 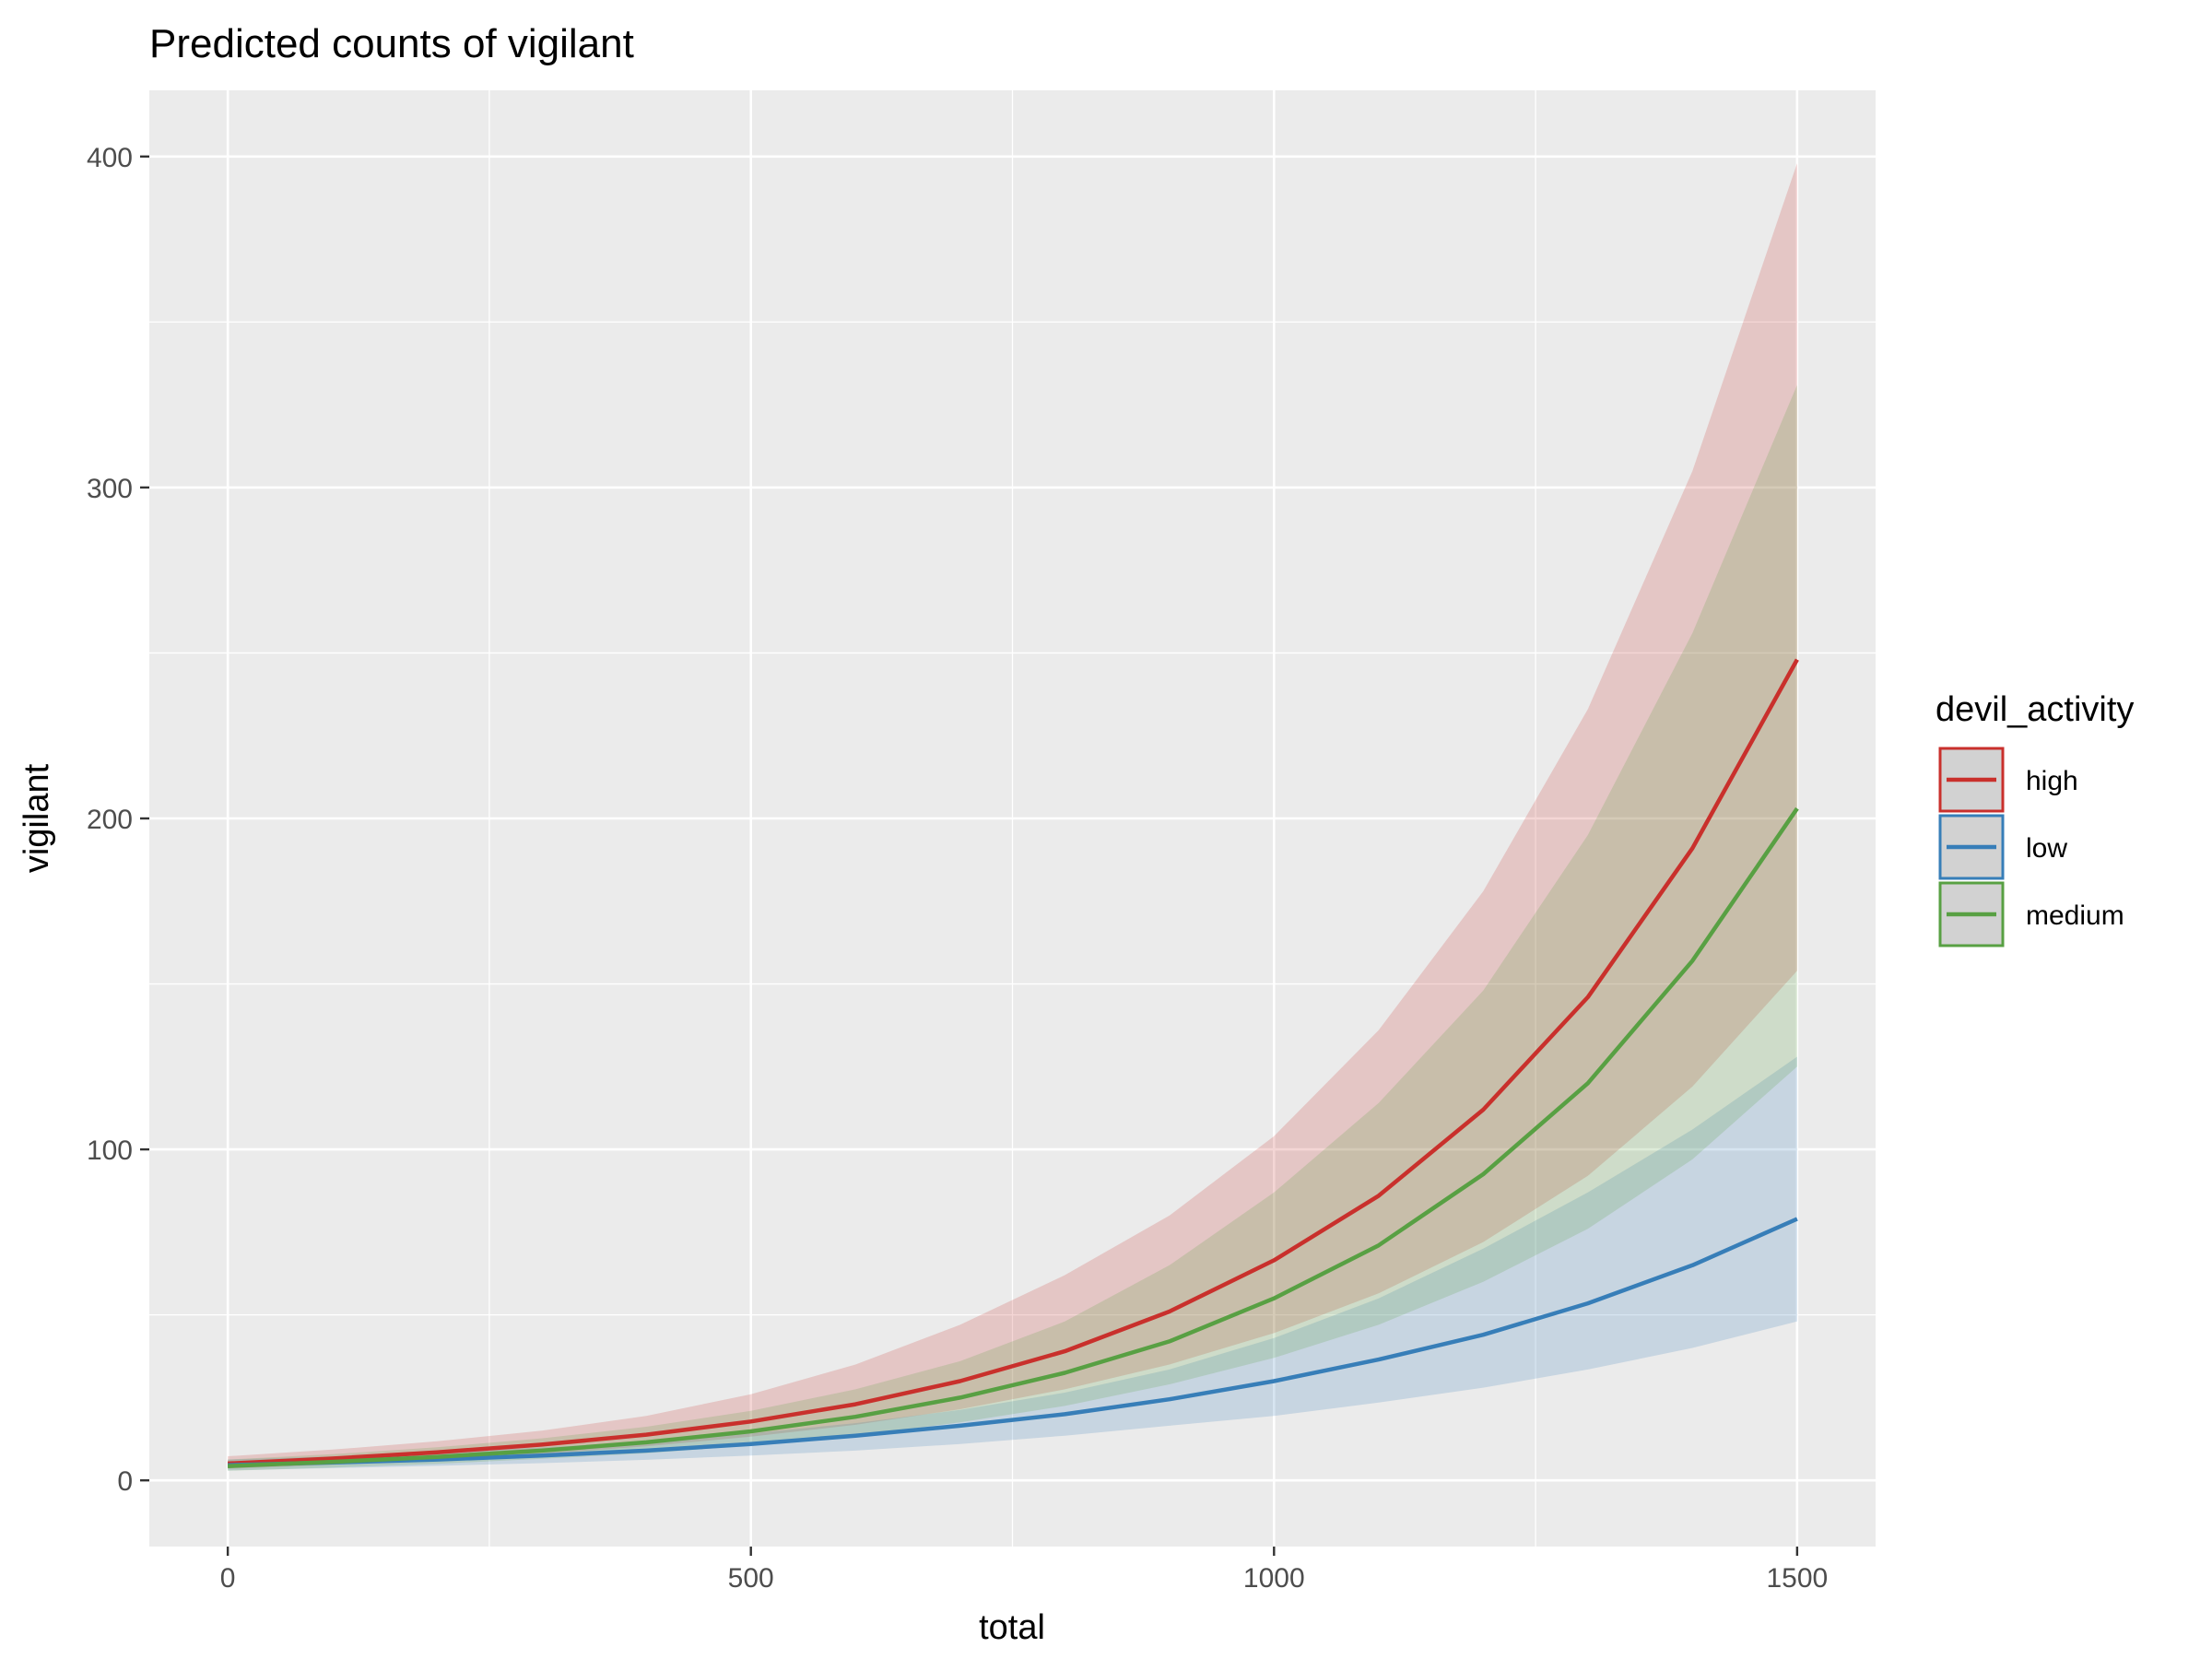 I want to click on legend-item-medium: medium, so click(x=2031, y=914).